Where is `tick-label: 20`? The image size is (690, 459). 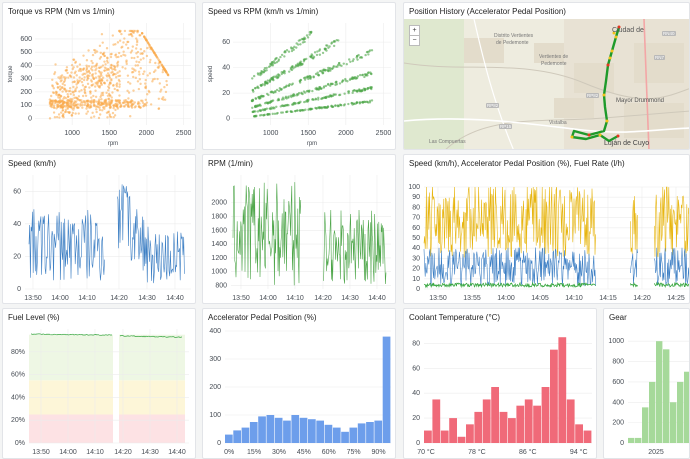
tick-label: 20 is located at coordinates (226, 93).